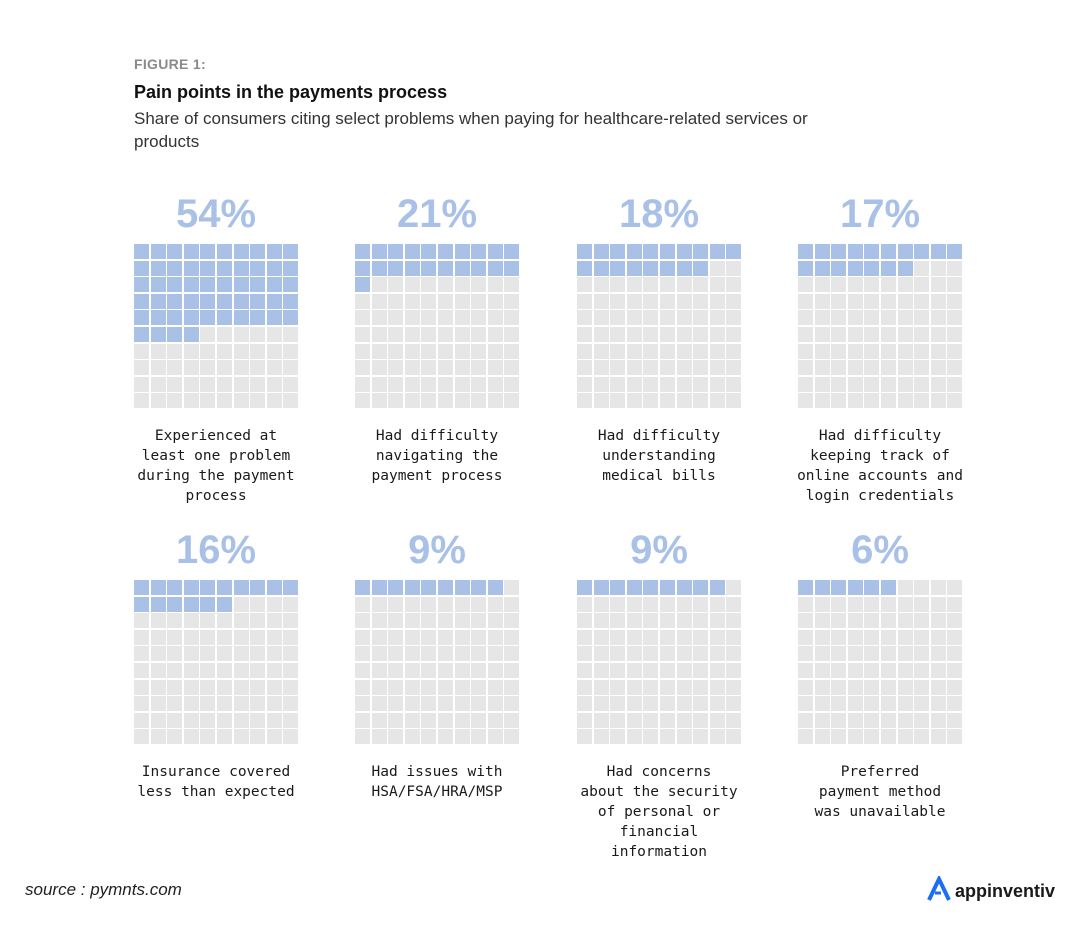 The height and width of the screenshot is (929, 1080). I want to click on percent-value: 17%, so click(880, 214).